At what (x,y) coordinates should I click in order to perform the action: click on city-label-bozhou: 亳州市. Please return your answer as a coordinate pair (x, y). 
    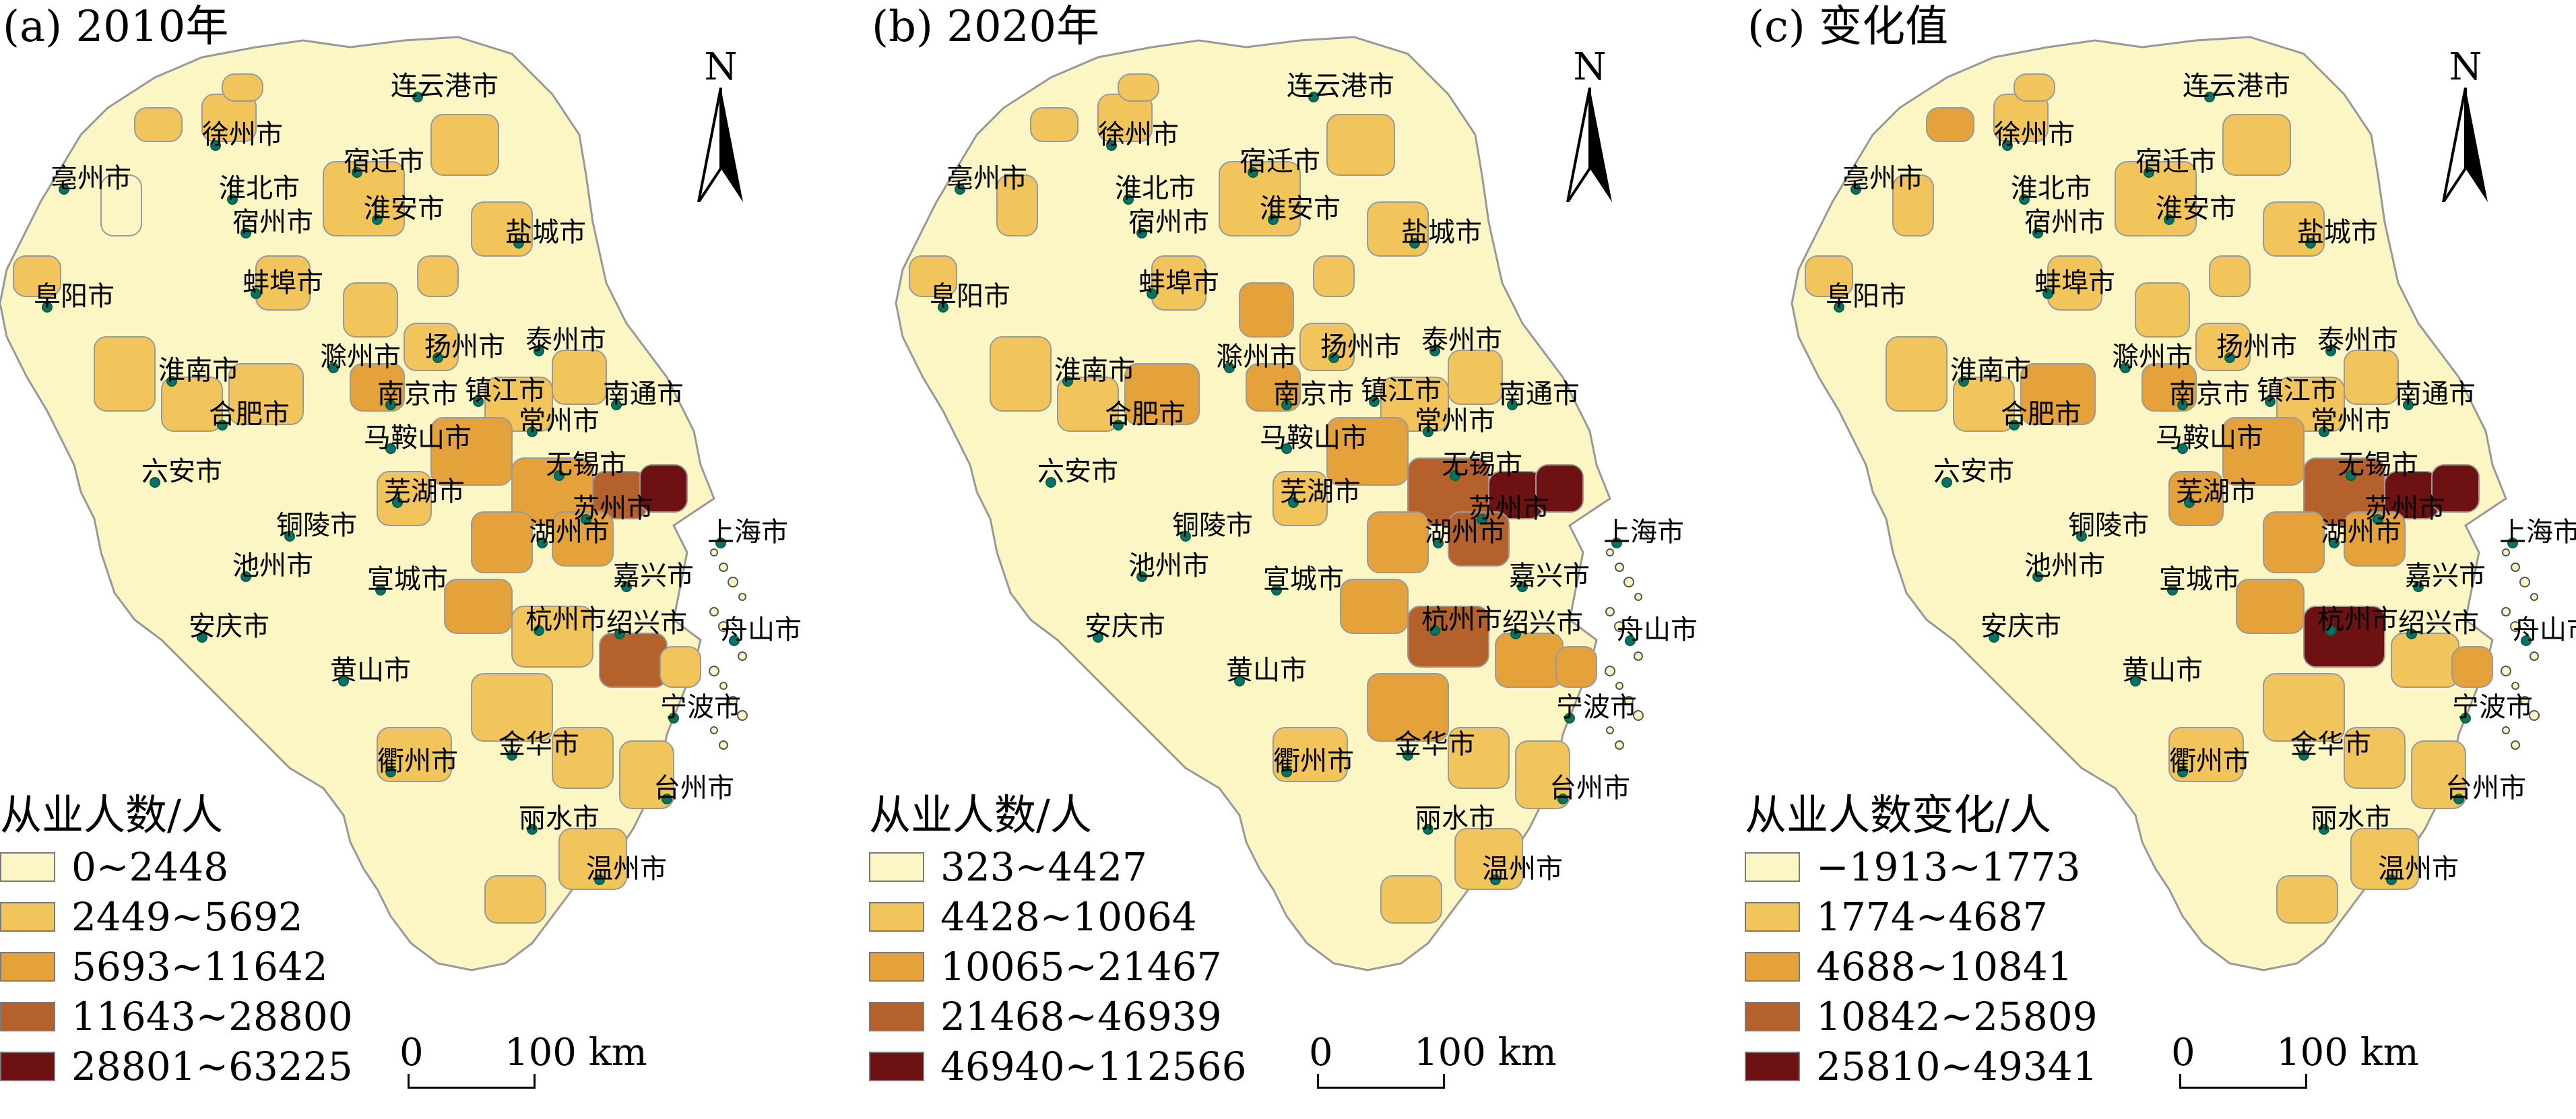
    Looking at the image, I should click on (1883, 178).